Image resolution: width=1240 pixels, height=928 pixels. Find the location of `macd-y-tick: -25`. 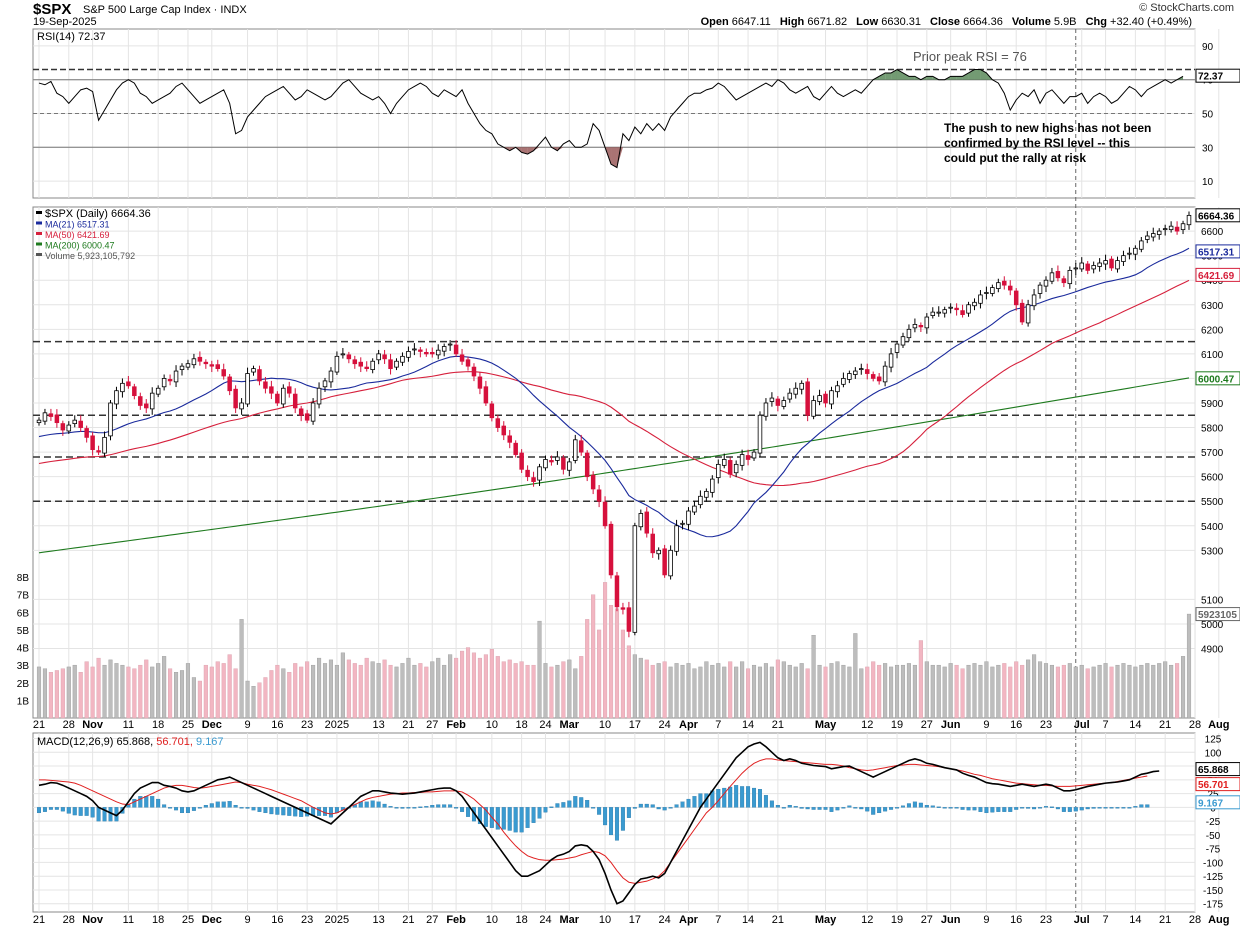

macd-y-tick: -25 is located at coordinates (1213, 822).